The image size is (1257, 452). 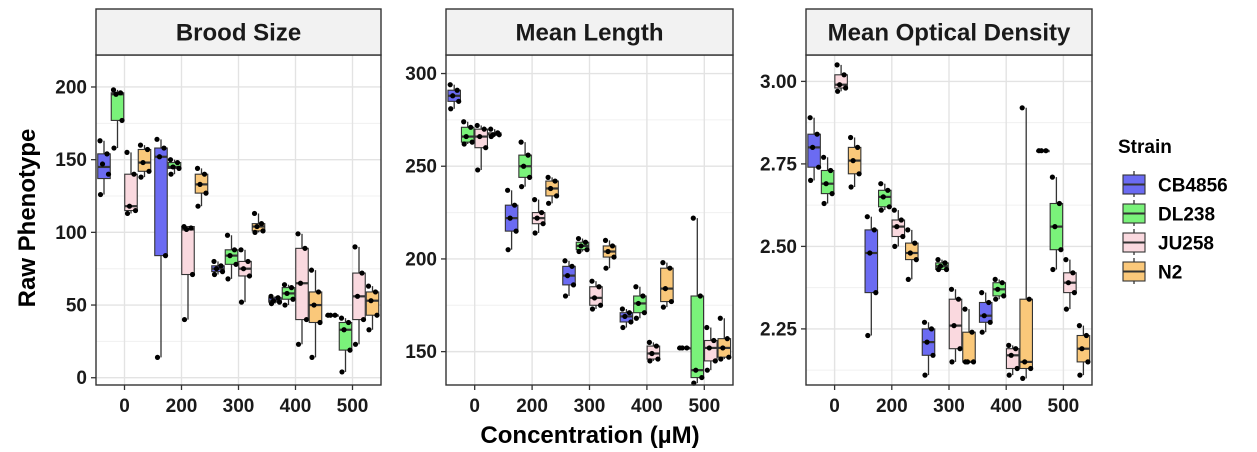 I want to click on strip-title: Mean Optical Density, so click(x=949, y=33).